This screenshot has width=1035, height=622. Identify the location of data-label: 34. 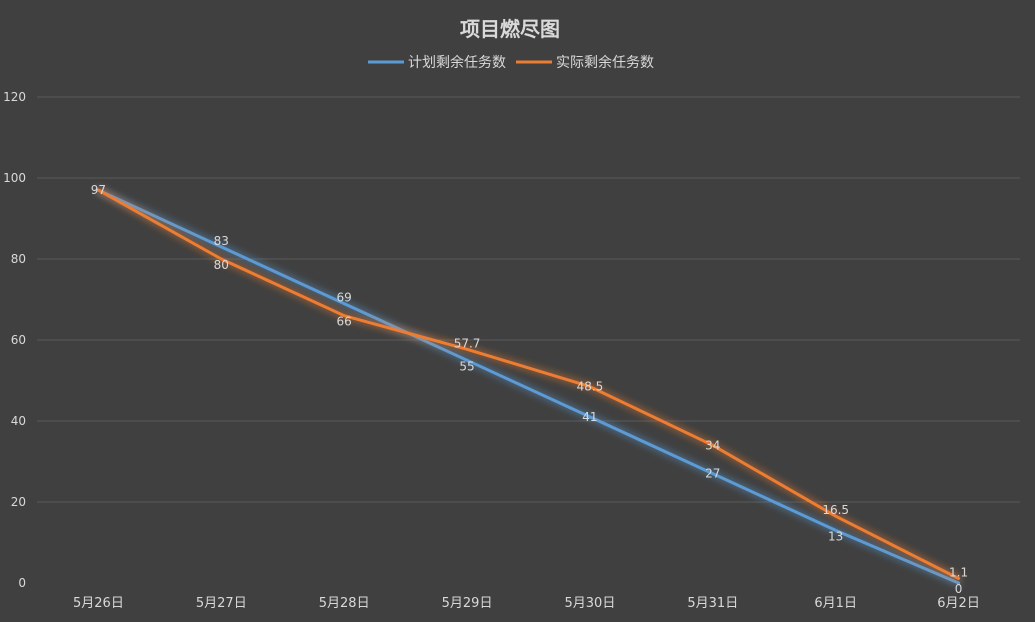
(712, 445).